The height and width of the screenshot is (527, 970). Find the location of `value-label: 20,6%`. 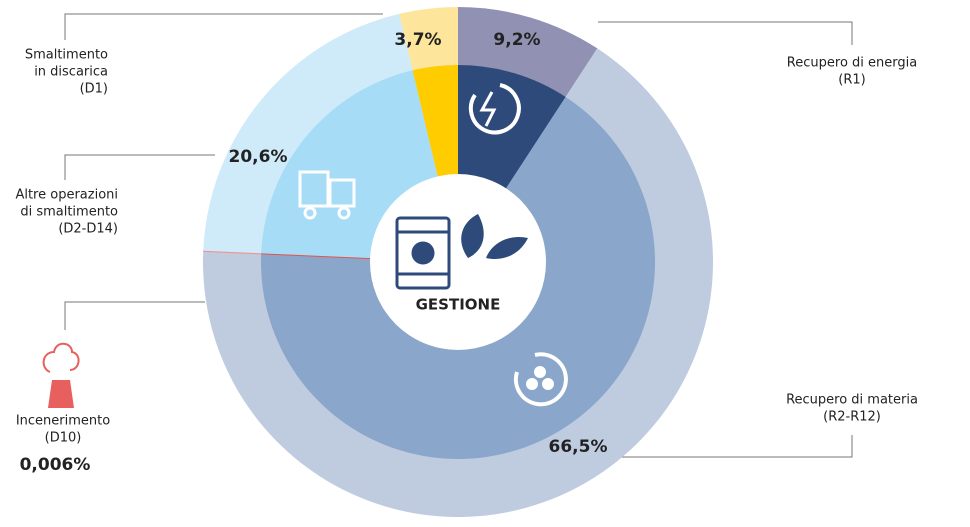

value-label: 20,6% is located at coordinates (258, 157).